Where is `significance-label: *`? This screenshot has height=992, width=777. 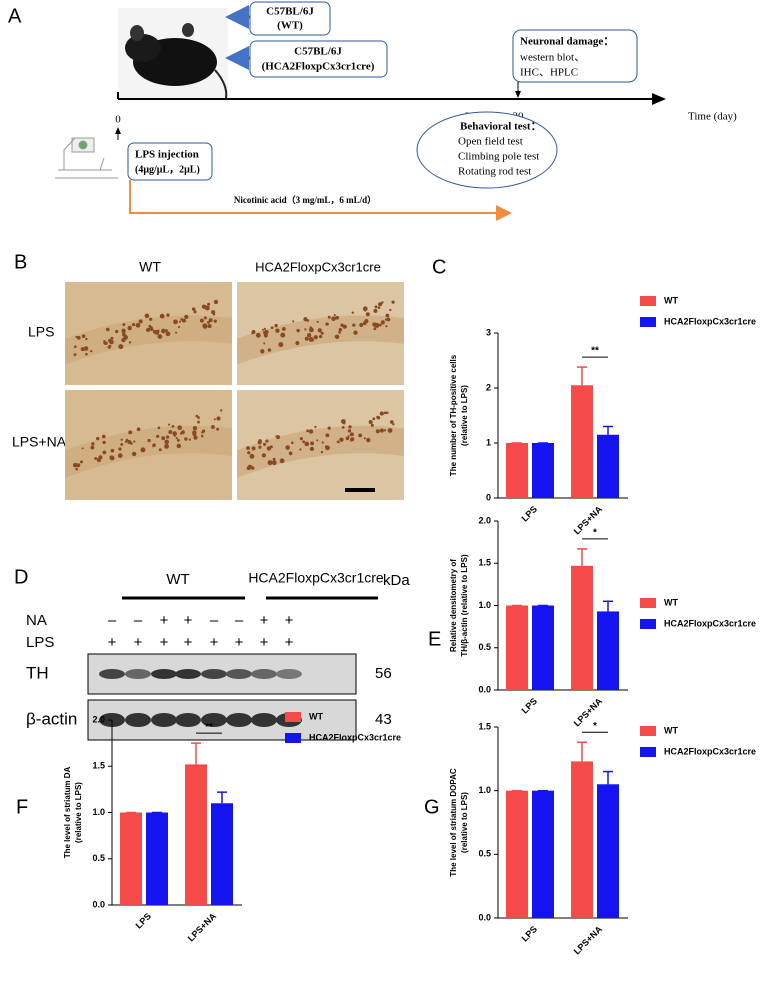
significance-label: * is located at coordinates (595, 533).